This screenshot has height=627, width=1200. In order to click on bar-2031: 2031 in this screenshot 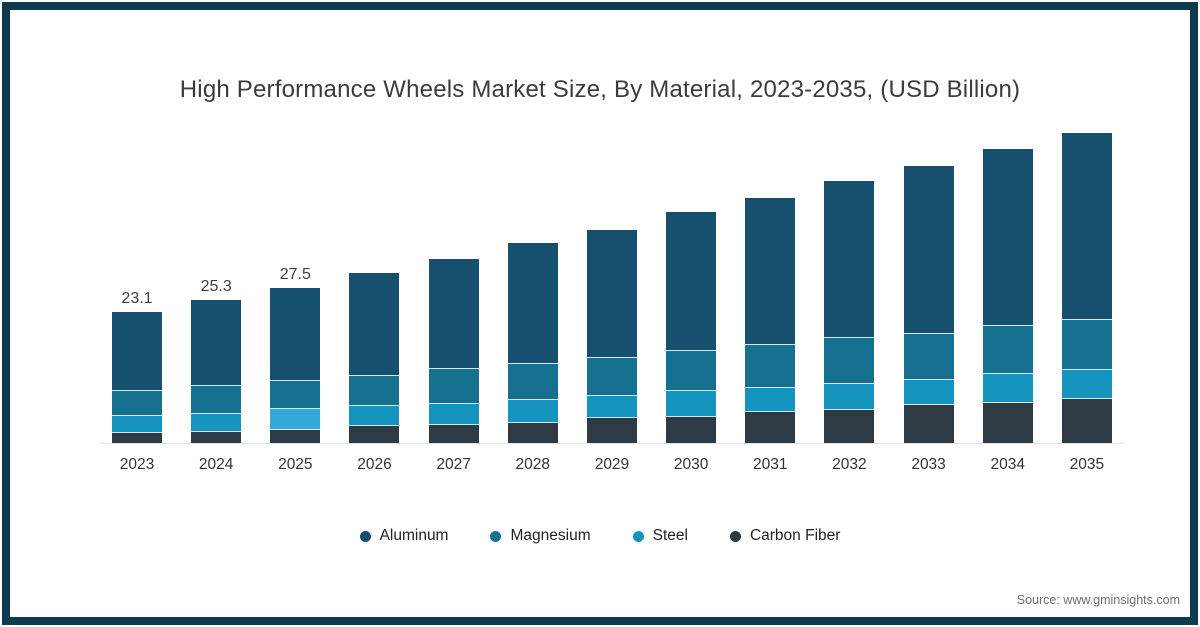, I will do `click(770, 335)`.